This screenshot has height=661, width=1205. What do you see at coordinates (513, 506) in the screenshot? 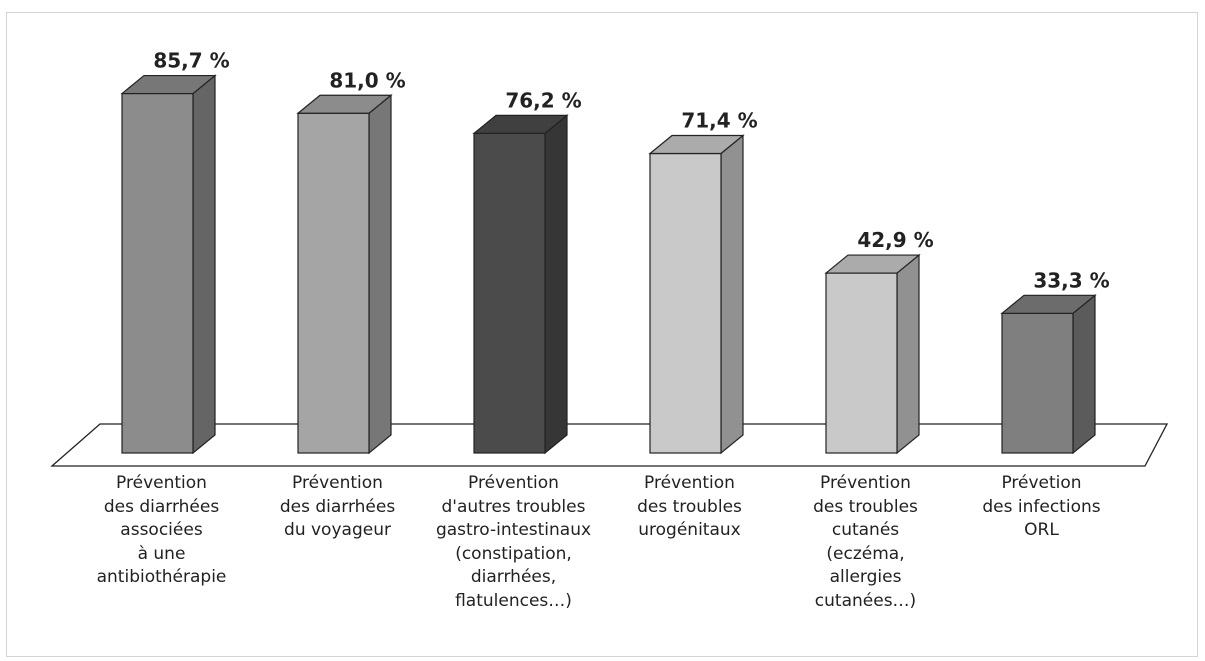
I see `category-label-line: d'autres troubles` at bounding box center [513, 506].